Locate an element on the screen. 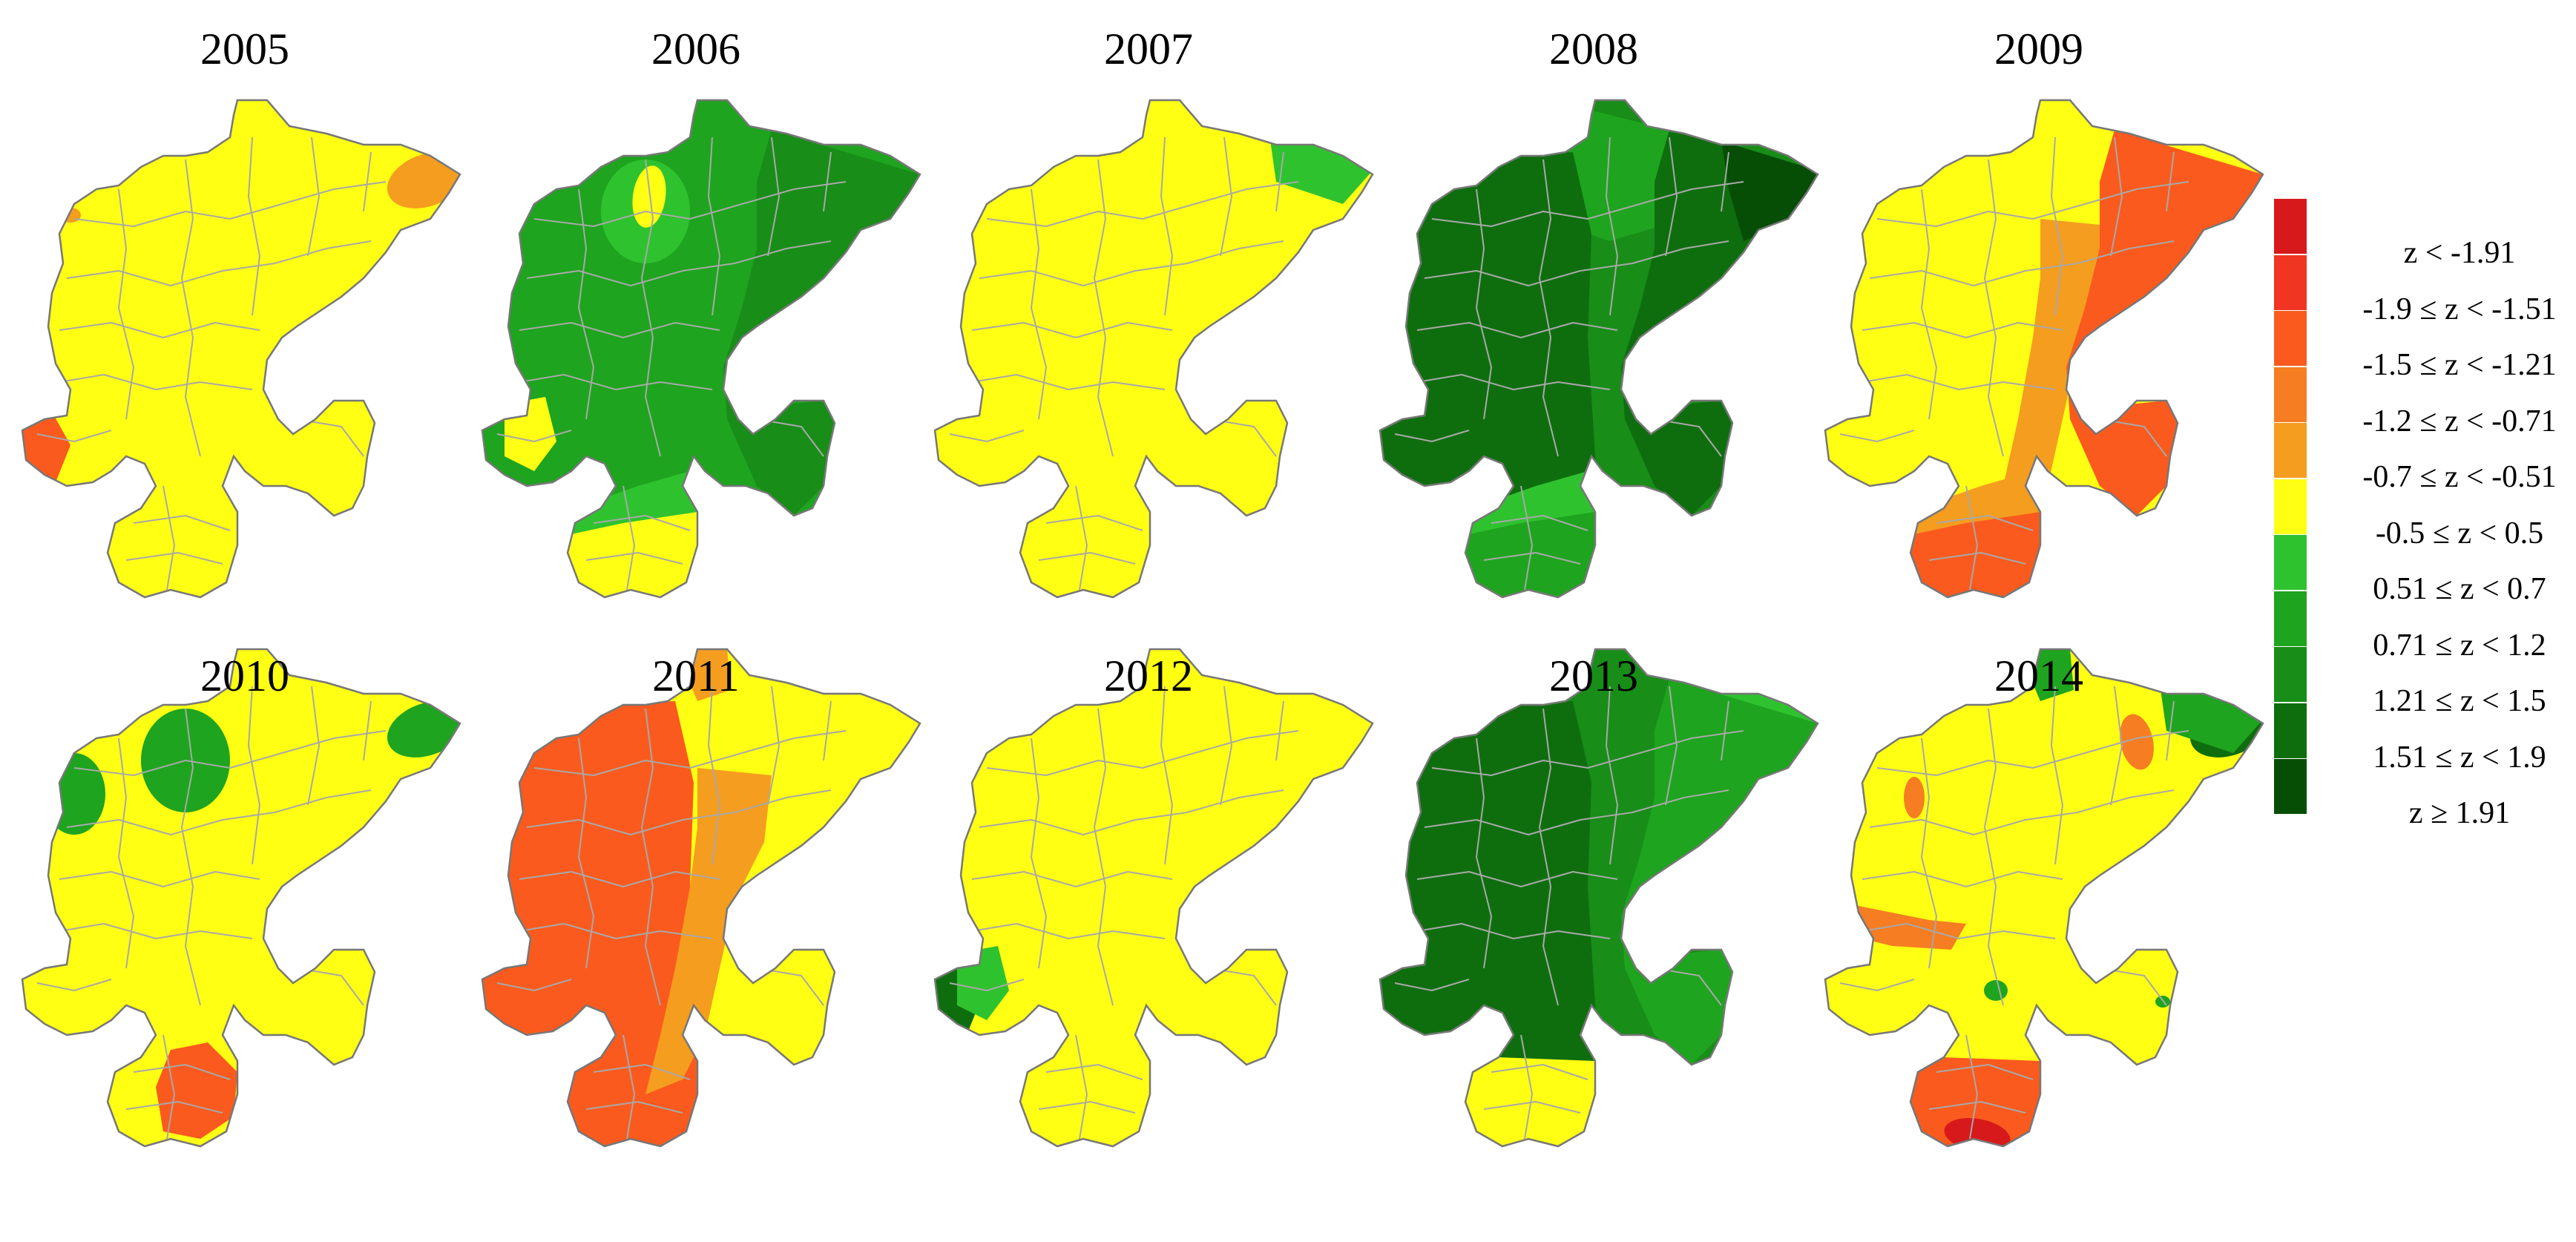 The height and width of the screenshot is (1242, 2576). map-2007-zone-ne-top is located at coordinates (1321, 167).